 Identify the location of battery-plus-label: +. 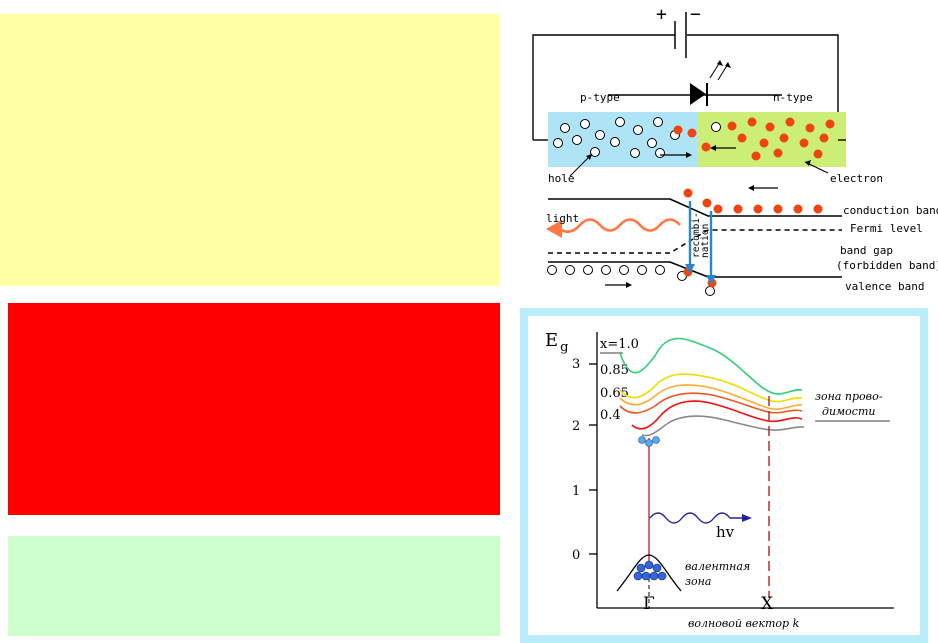
(661, 14).